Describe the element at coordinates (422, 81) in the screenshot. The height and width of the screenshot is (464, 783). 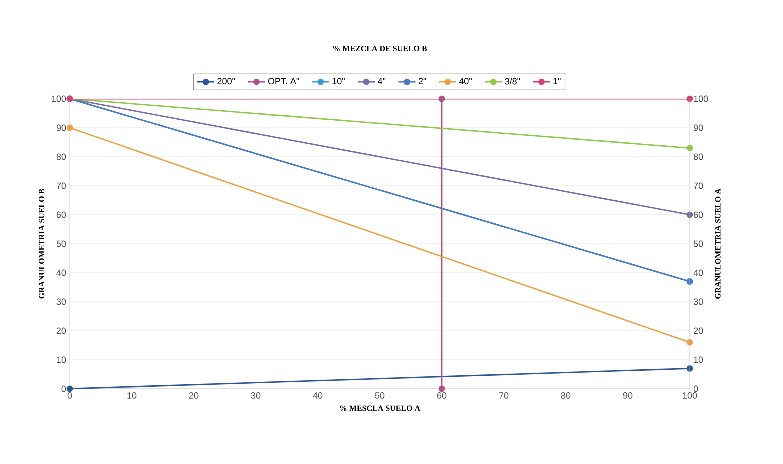
I see `legend-label: 2"` at that location.